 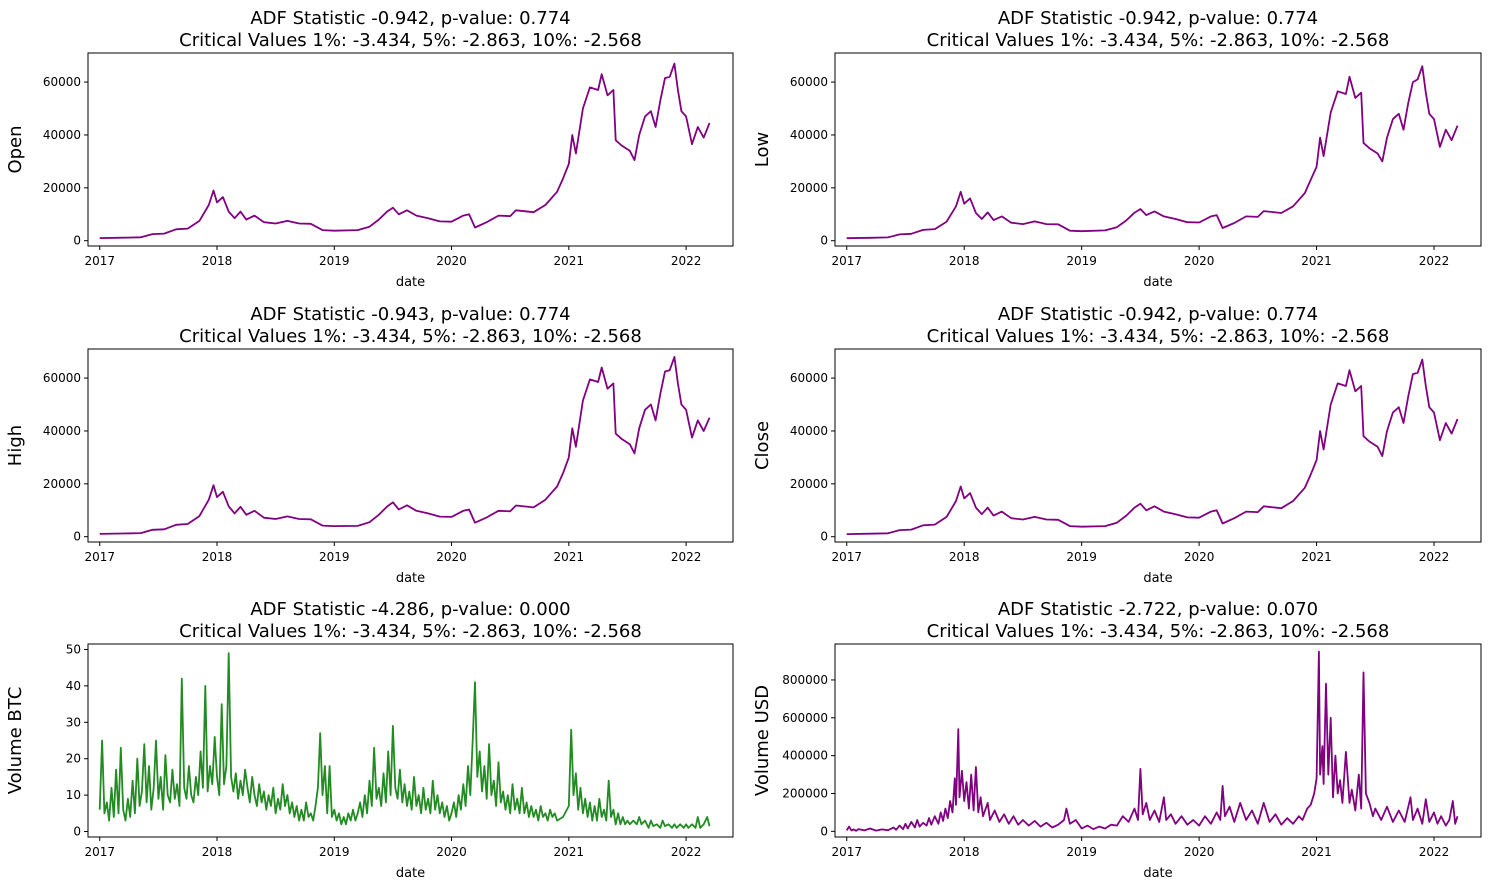 I want to click on y-tick-label: 30, so click(x=73, y=722).